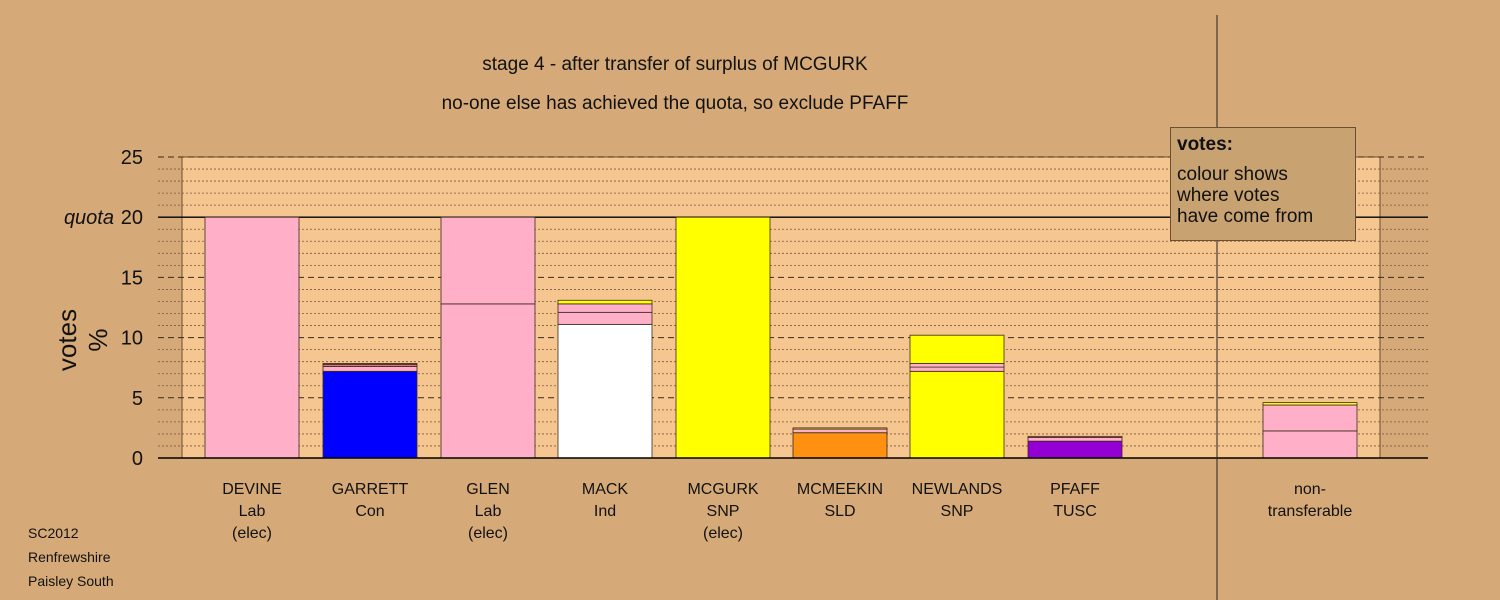  Describe the element at coordinates (71, 581) in the screenshot. I see `footer-line-ward: Paisley South` at that location.